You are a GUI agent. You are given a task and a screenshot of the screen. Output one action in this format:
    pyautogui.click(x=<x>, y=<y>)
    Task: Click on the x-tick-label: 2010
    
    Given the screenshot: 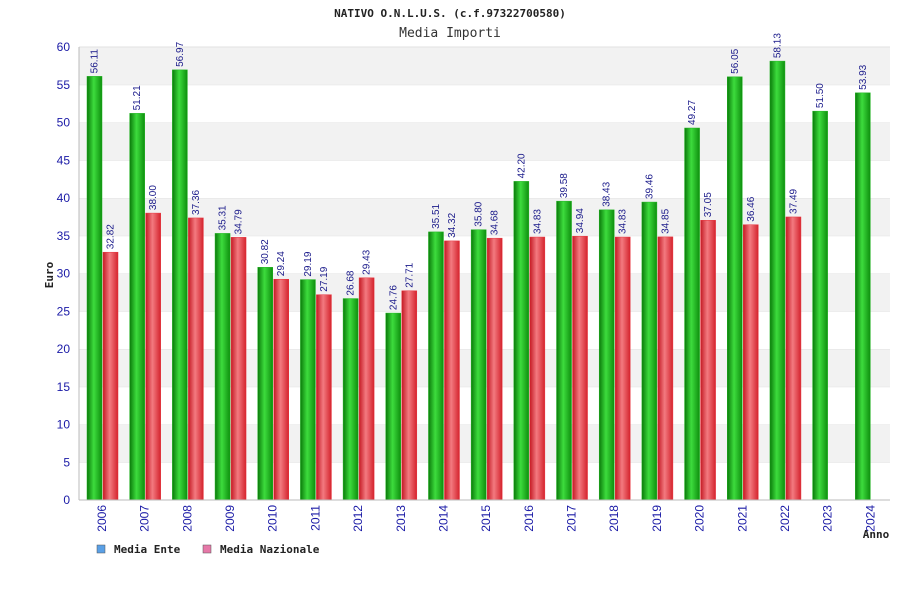 What is the action you would take?
    pyautogui.click(x=273, y=518)
    